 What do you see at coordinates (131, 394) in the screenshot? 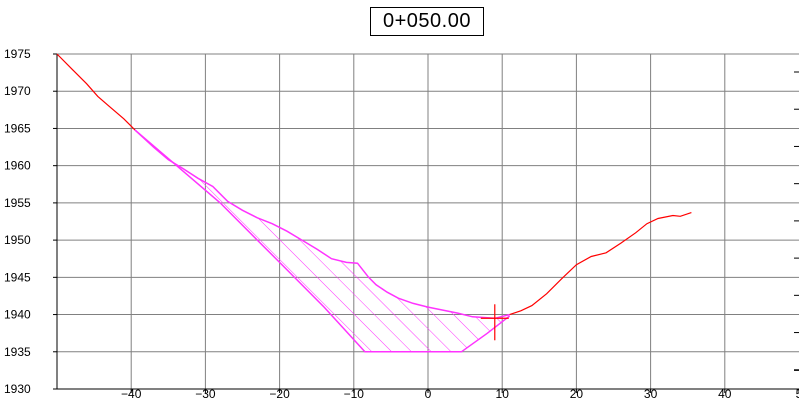
I see `x-tick-label: −40` at bounding box center [131, 394].